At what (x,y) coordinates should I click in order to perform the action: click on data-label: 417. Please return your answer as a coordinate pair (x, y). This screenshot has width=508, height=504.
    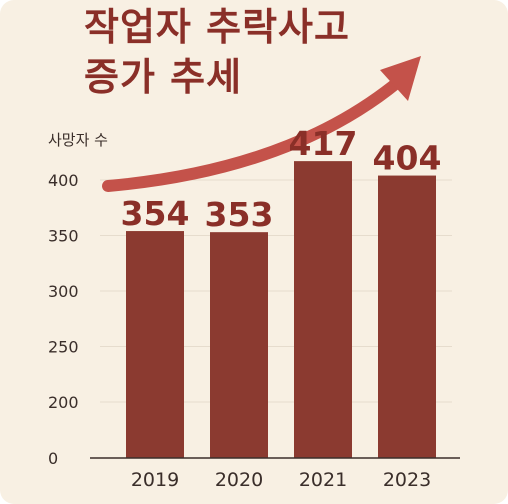
    Looking at the image, I should click on (323, 143).